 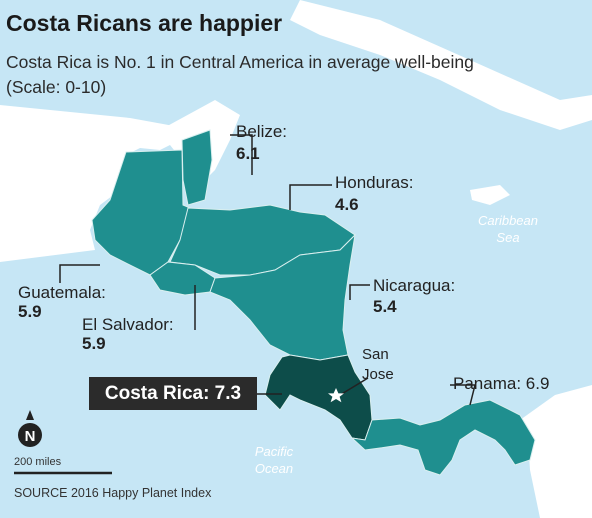 What do you see at coordinates (94, 343) in the screenshot?
I see `el-salvador-value: 5.9` at bounding box center [94, 343].